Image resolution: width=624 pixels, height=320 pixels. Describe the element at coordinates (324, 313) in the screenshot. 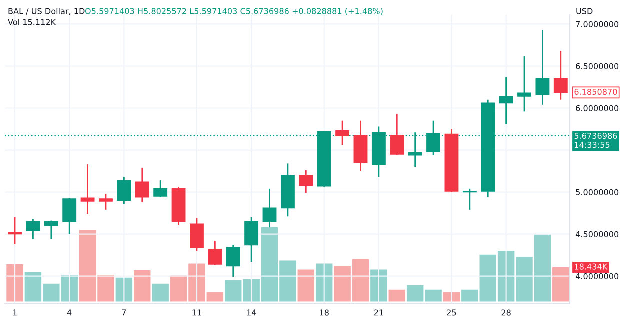

I see `x-tick-label: 18` at that location.